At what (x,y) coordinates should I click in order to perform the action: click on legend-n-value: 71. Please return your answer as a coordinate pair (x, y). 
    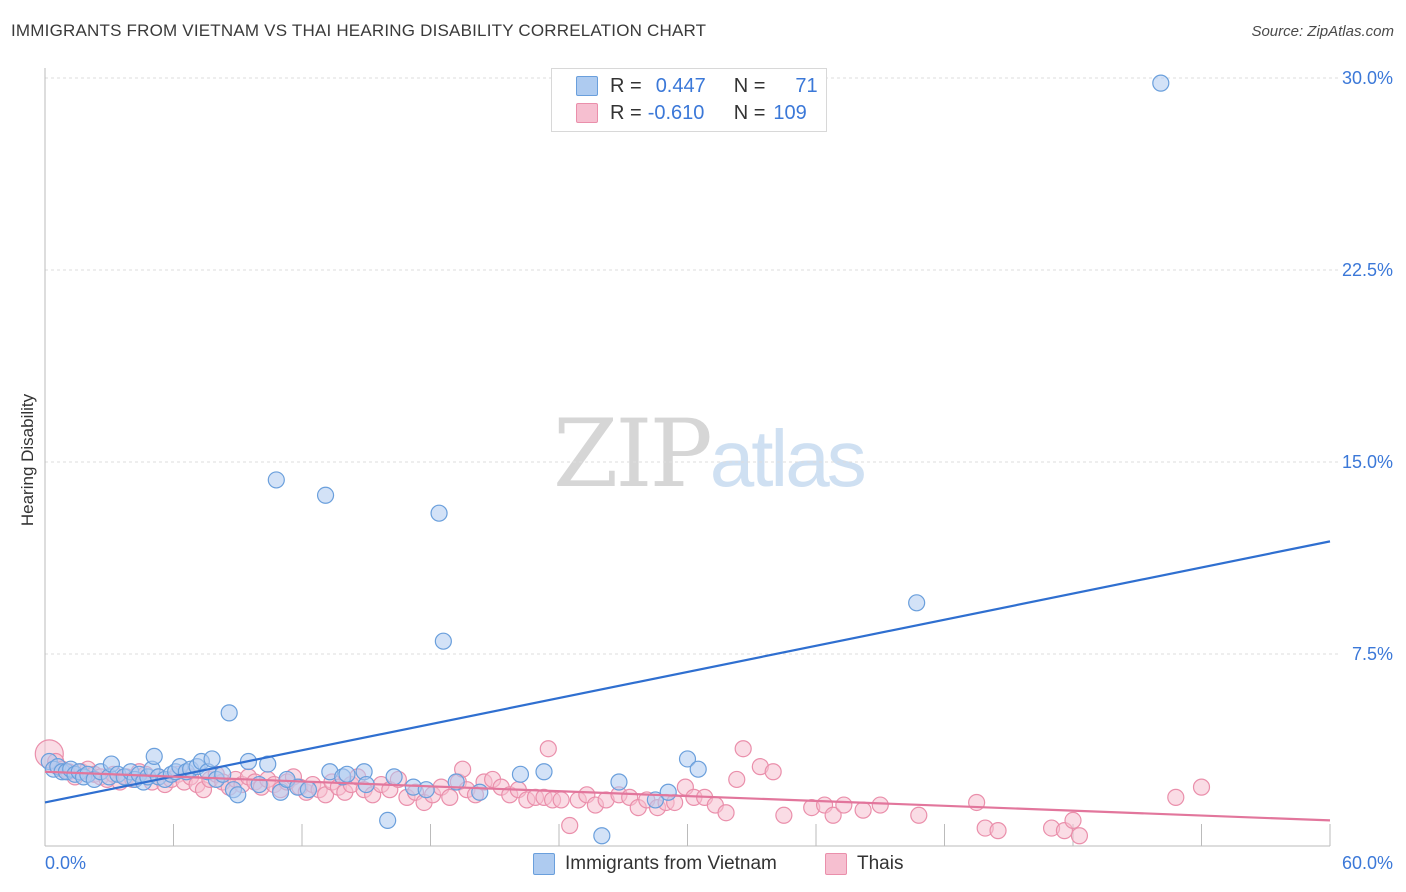
    Looking at the image, I should click on (806, 85).